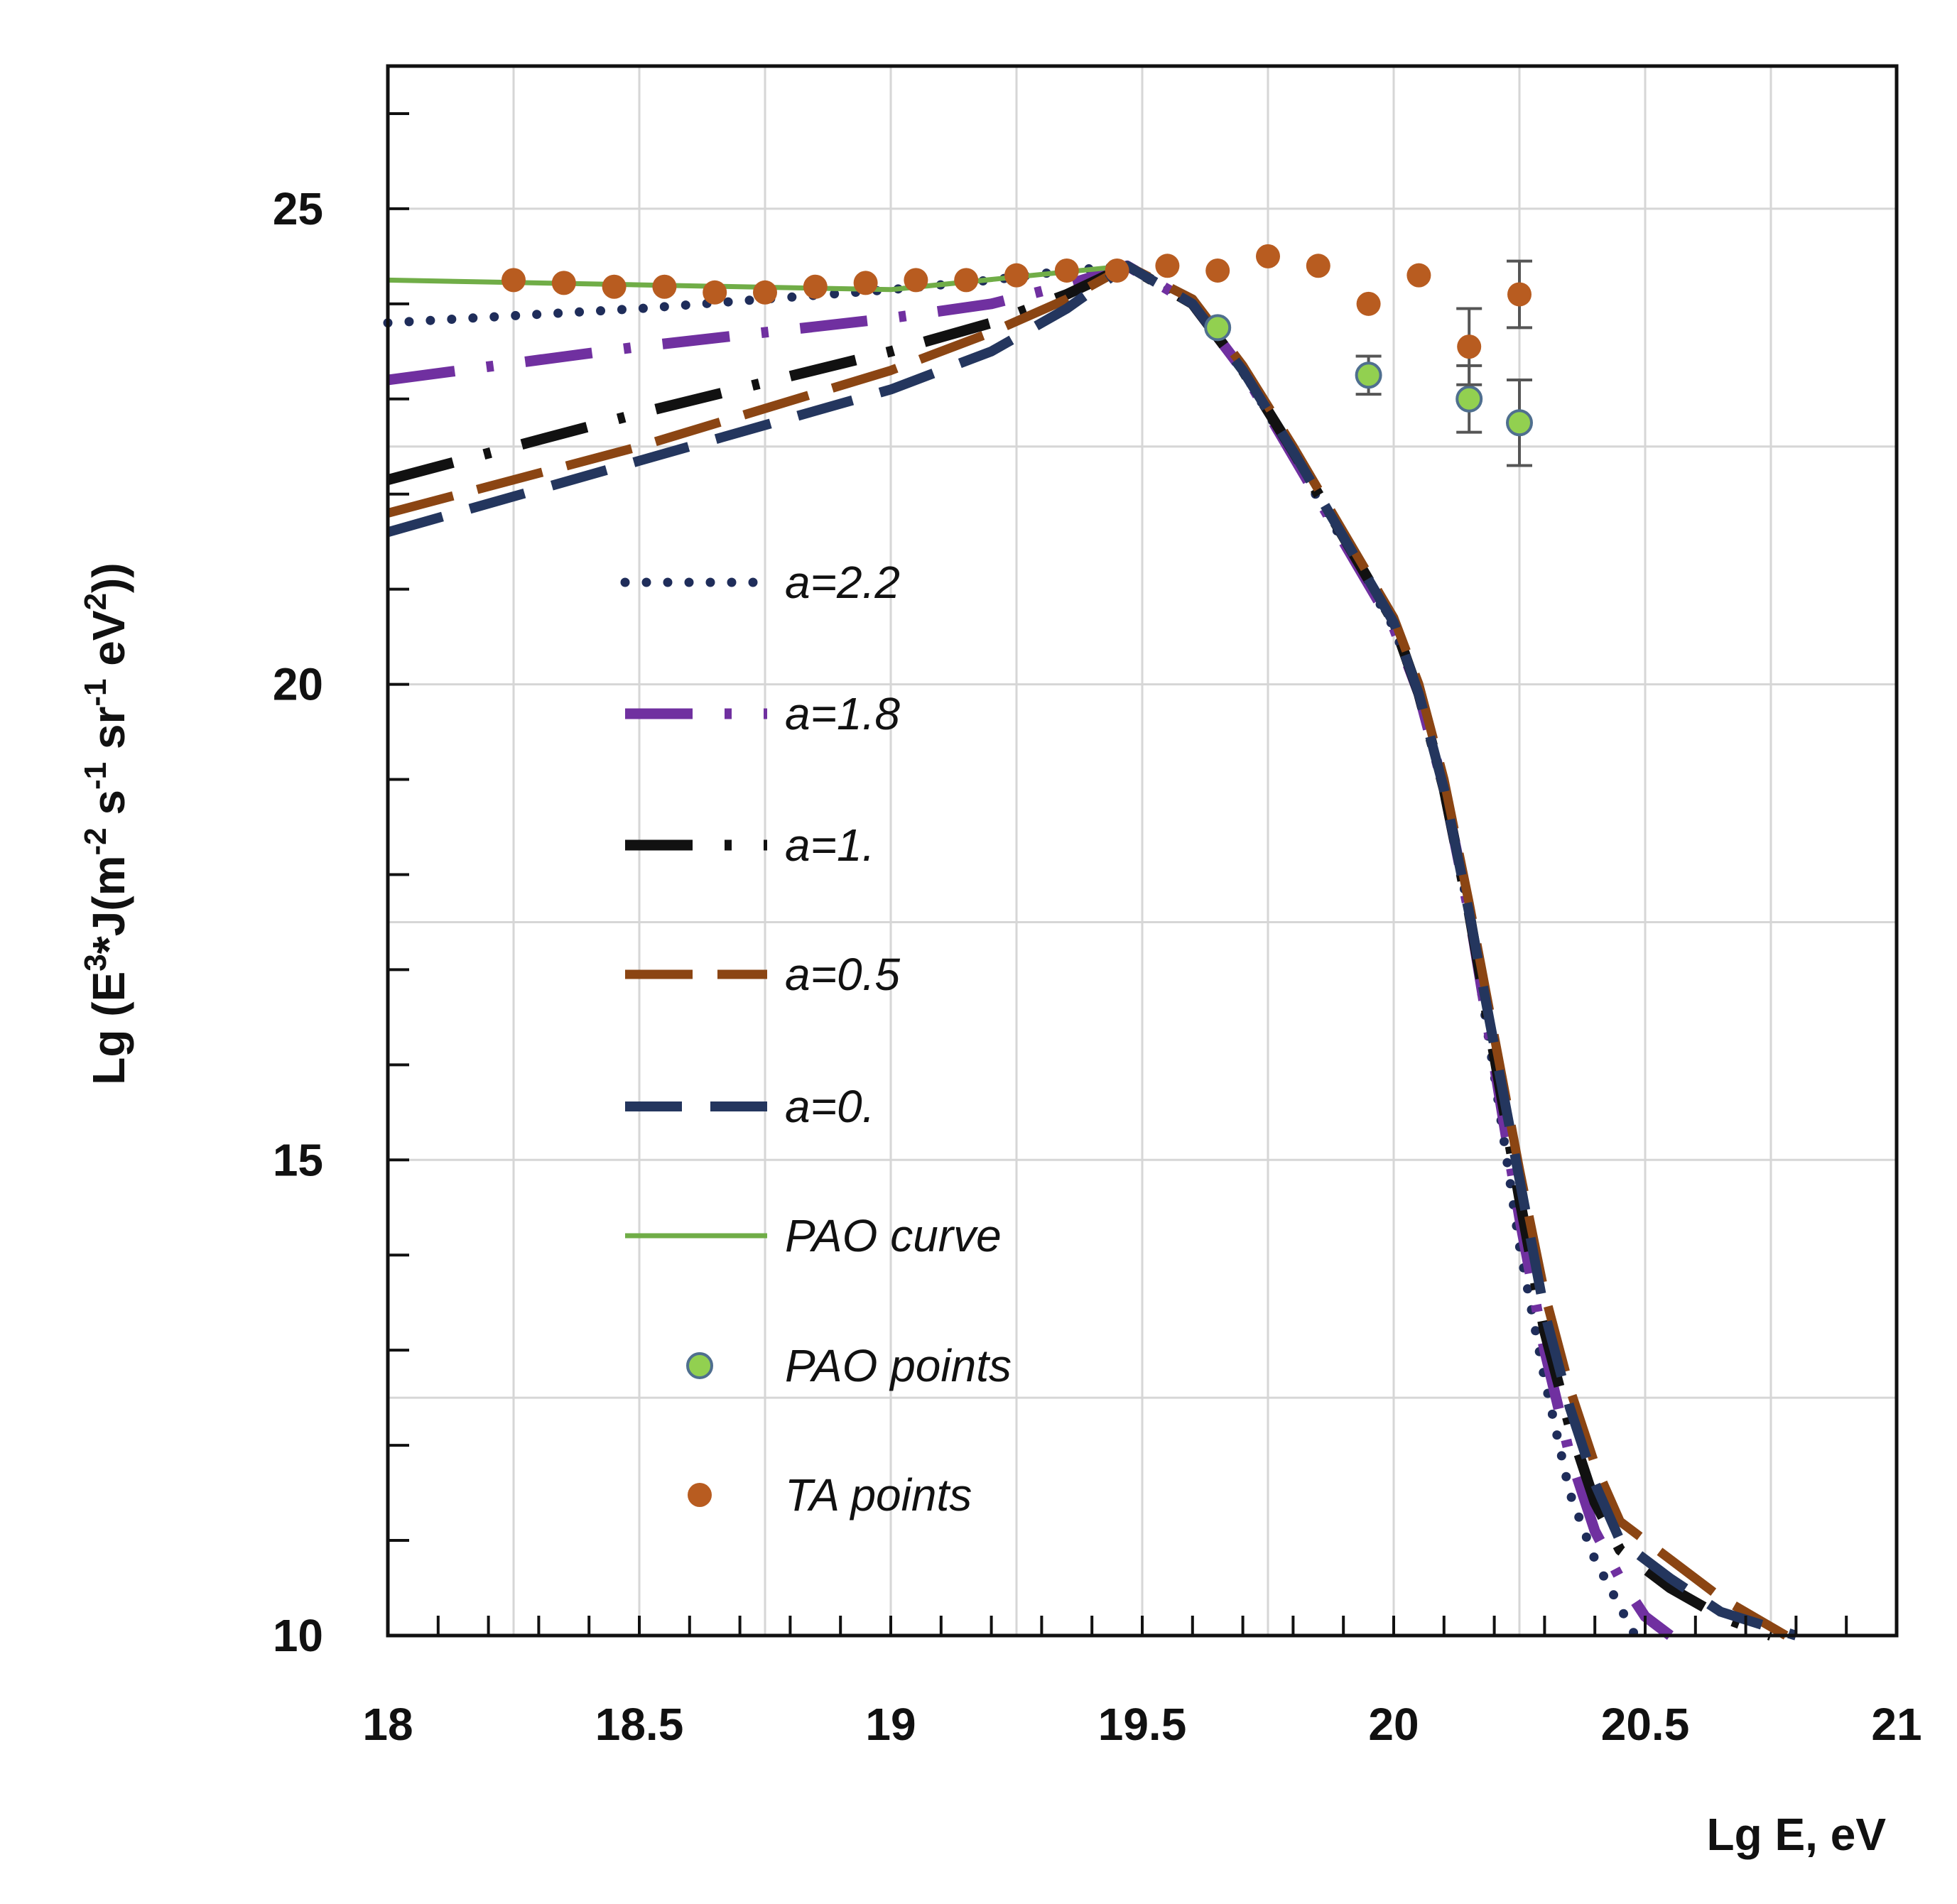 This screenshot has height=1904, width=1957. What do you see at coordinates (829, 846) in the screenshot?
I see `legend-label-a-1-: a=1.` at bounding box center [829, 846].